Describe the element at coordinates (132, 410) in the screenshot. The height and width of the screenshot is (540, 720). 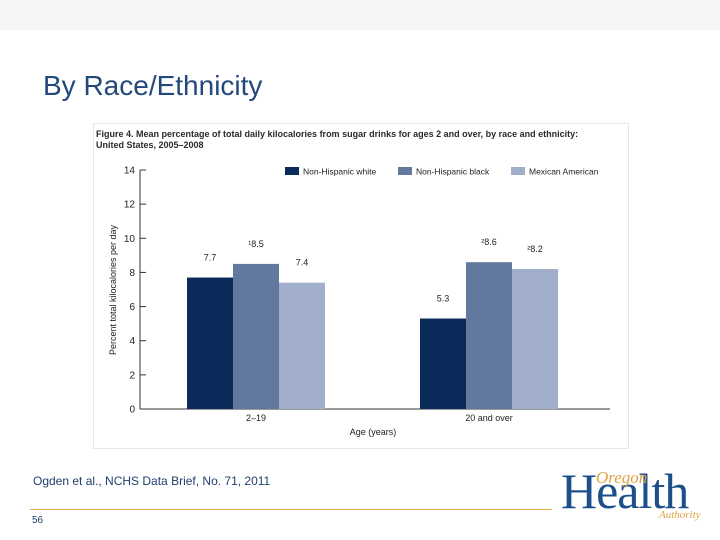
I see `y-tick-label: 0` at that location.